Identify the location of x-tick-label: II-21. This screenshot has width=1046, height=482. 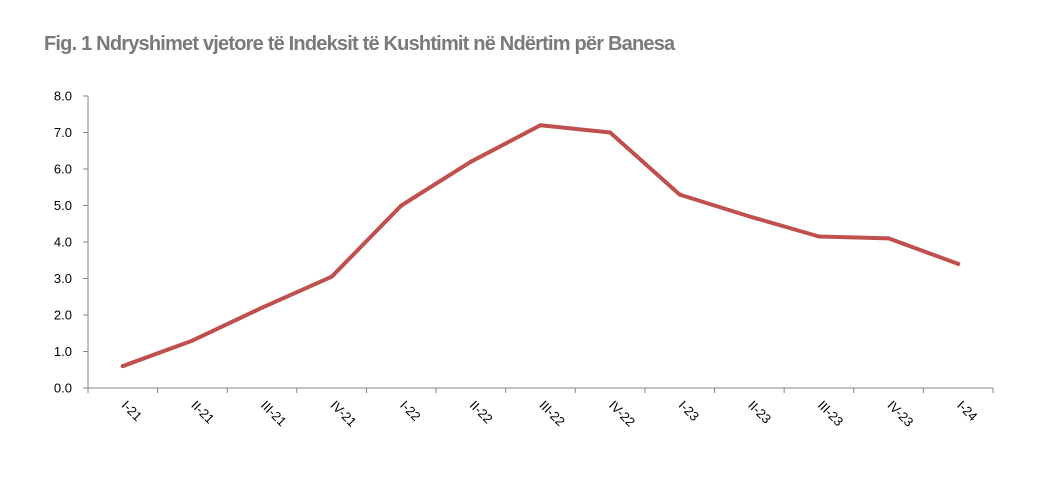
(202, 412).